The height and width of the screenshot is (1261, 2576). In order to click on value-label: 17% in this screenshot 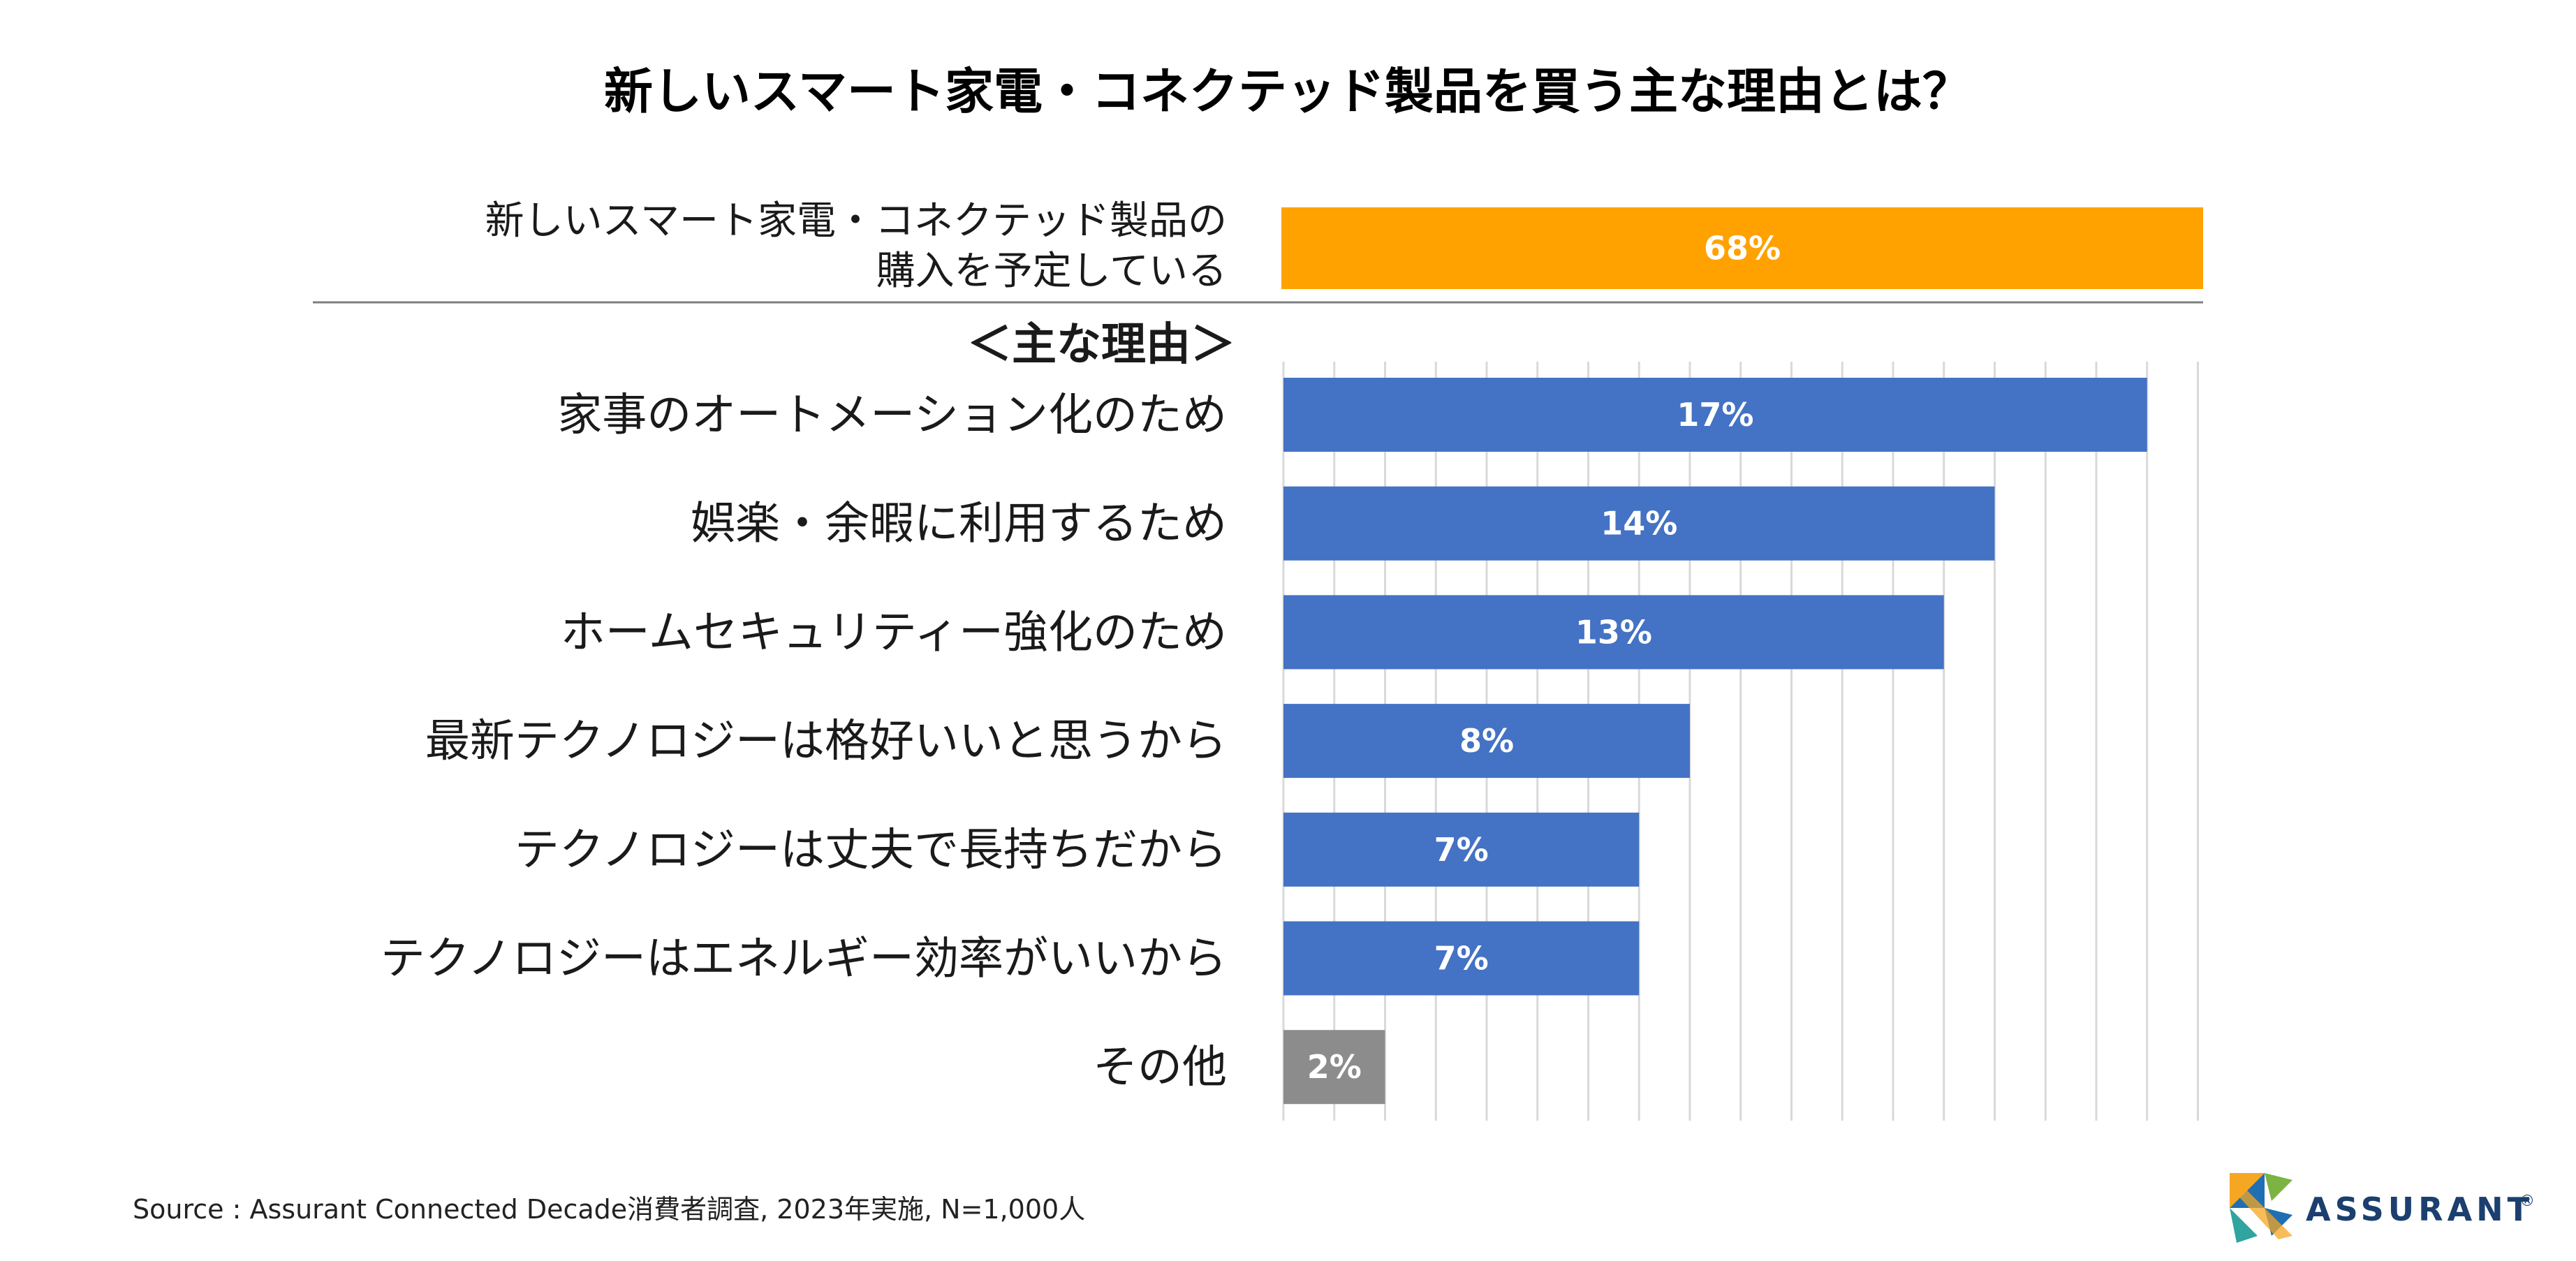, I will do `click(1715, 415)`.